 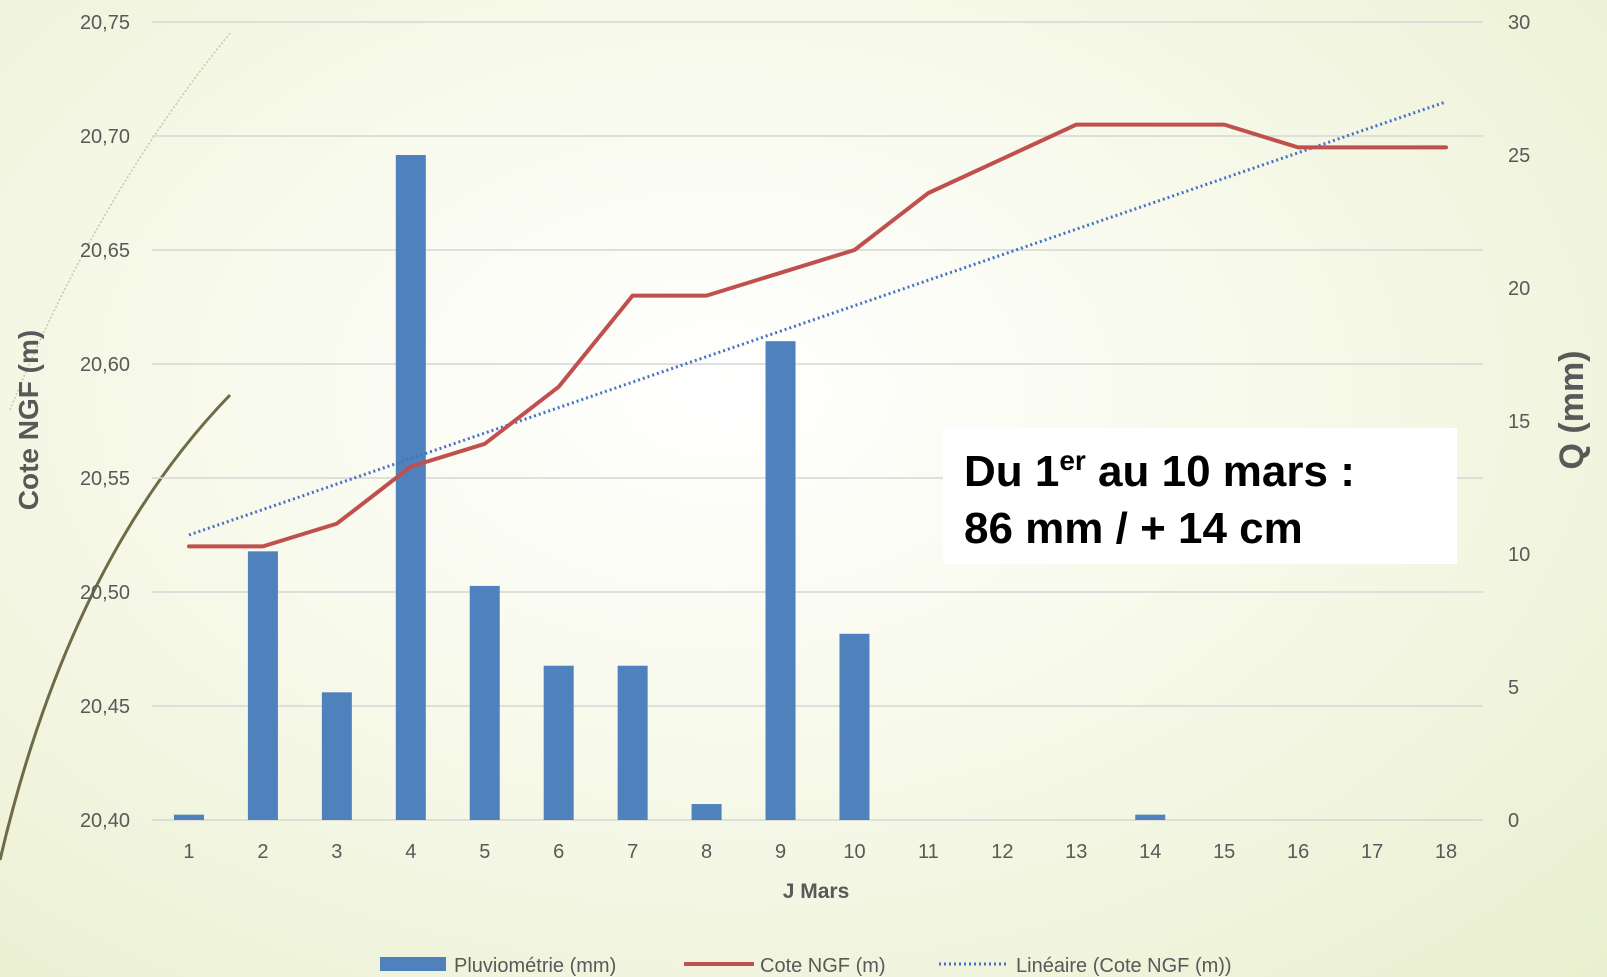 What do you see at coordinates (820, 852) in the screenshot?
I see `x-axis: 1 2 3 4 5 6 7 8 9 10 11 12 13 14 15 16 17 18` at bounding box center [820, 852].